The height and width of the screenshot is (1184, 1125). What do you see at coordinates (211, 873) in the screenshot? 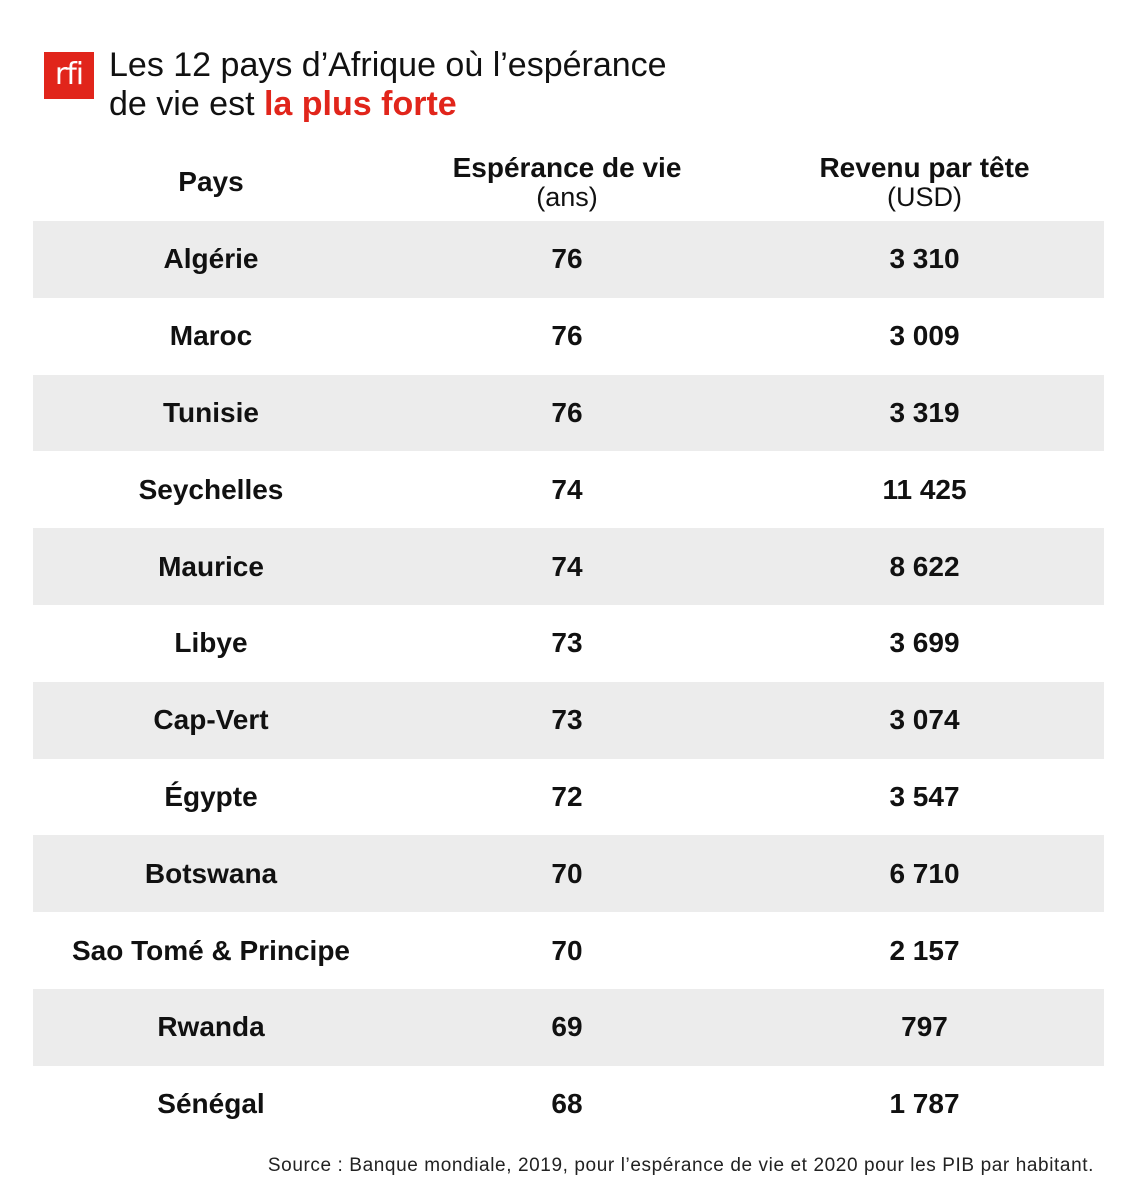
I see `cell-country: Botswana` at bounding box center [211, 873].